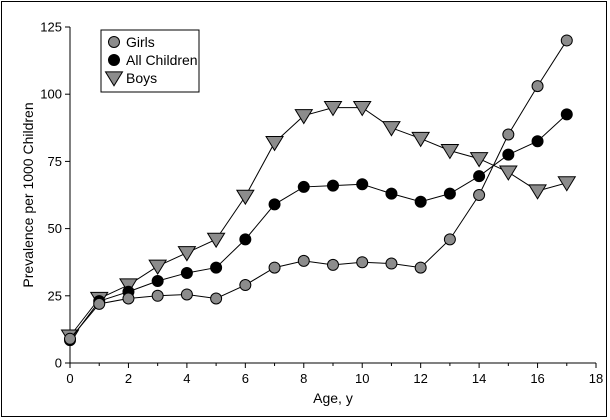 The image size is (610, 420). What do you see at coordinates (141, 78) in the screenshot?
I see `legend-label-boys: Boys` at bounding box center [141, 78].